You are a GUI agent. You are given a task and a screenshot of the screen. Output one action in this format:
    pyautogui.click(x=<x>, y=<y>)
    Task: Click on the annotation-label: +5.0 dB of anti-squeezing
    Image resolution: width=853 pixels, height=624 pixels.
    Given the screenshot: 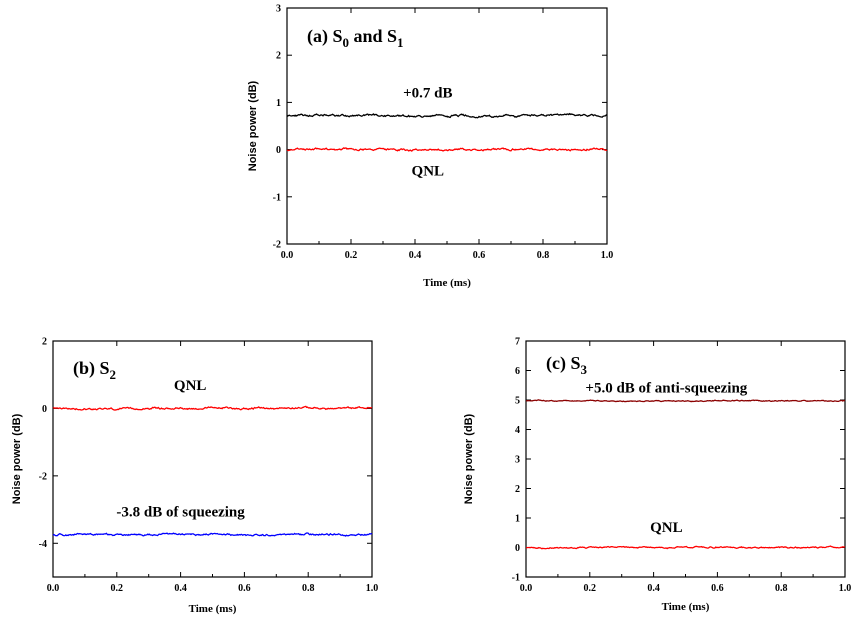 What is the action you would take?
    pyautogui.click(x=666, y=389)
    